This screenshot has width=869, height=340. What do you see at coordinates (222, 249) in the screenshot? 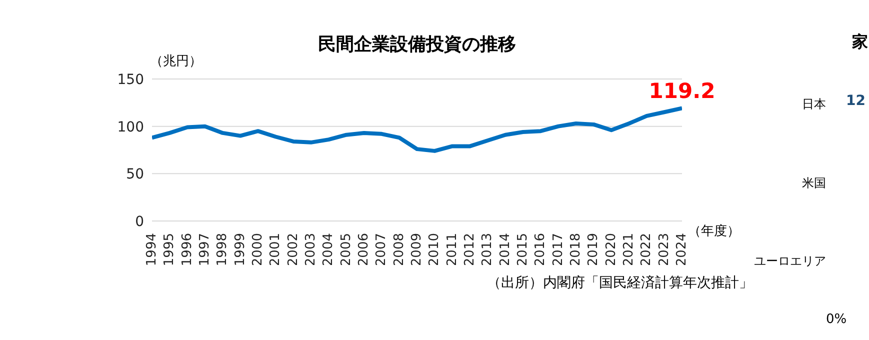
I see `x-tick-label: 1998` at bounding box center [222, 249].